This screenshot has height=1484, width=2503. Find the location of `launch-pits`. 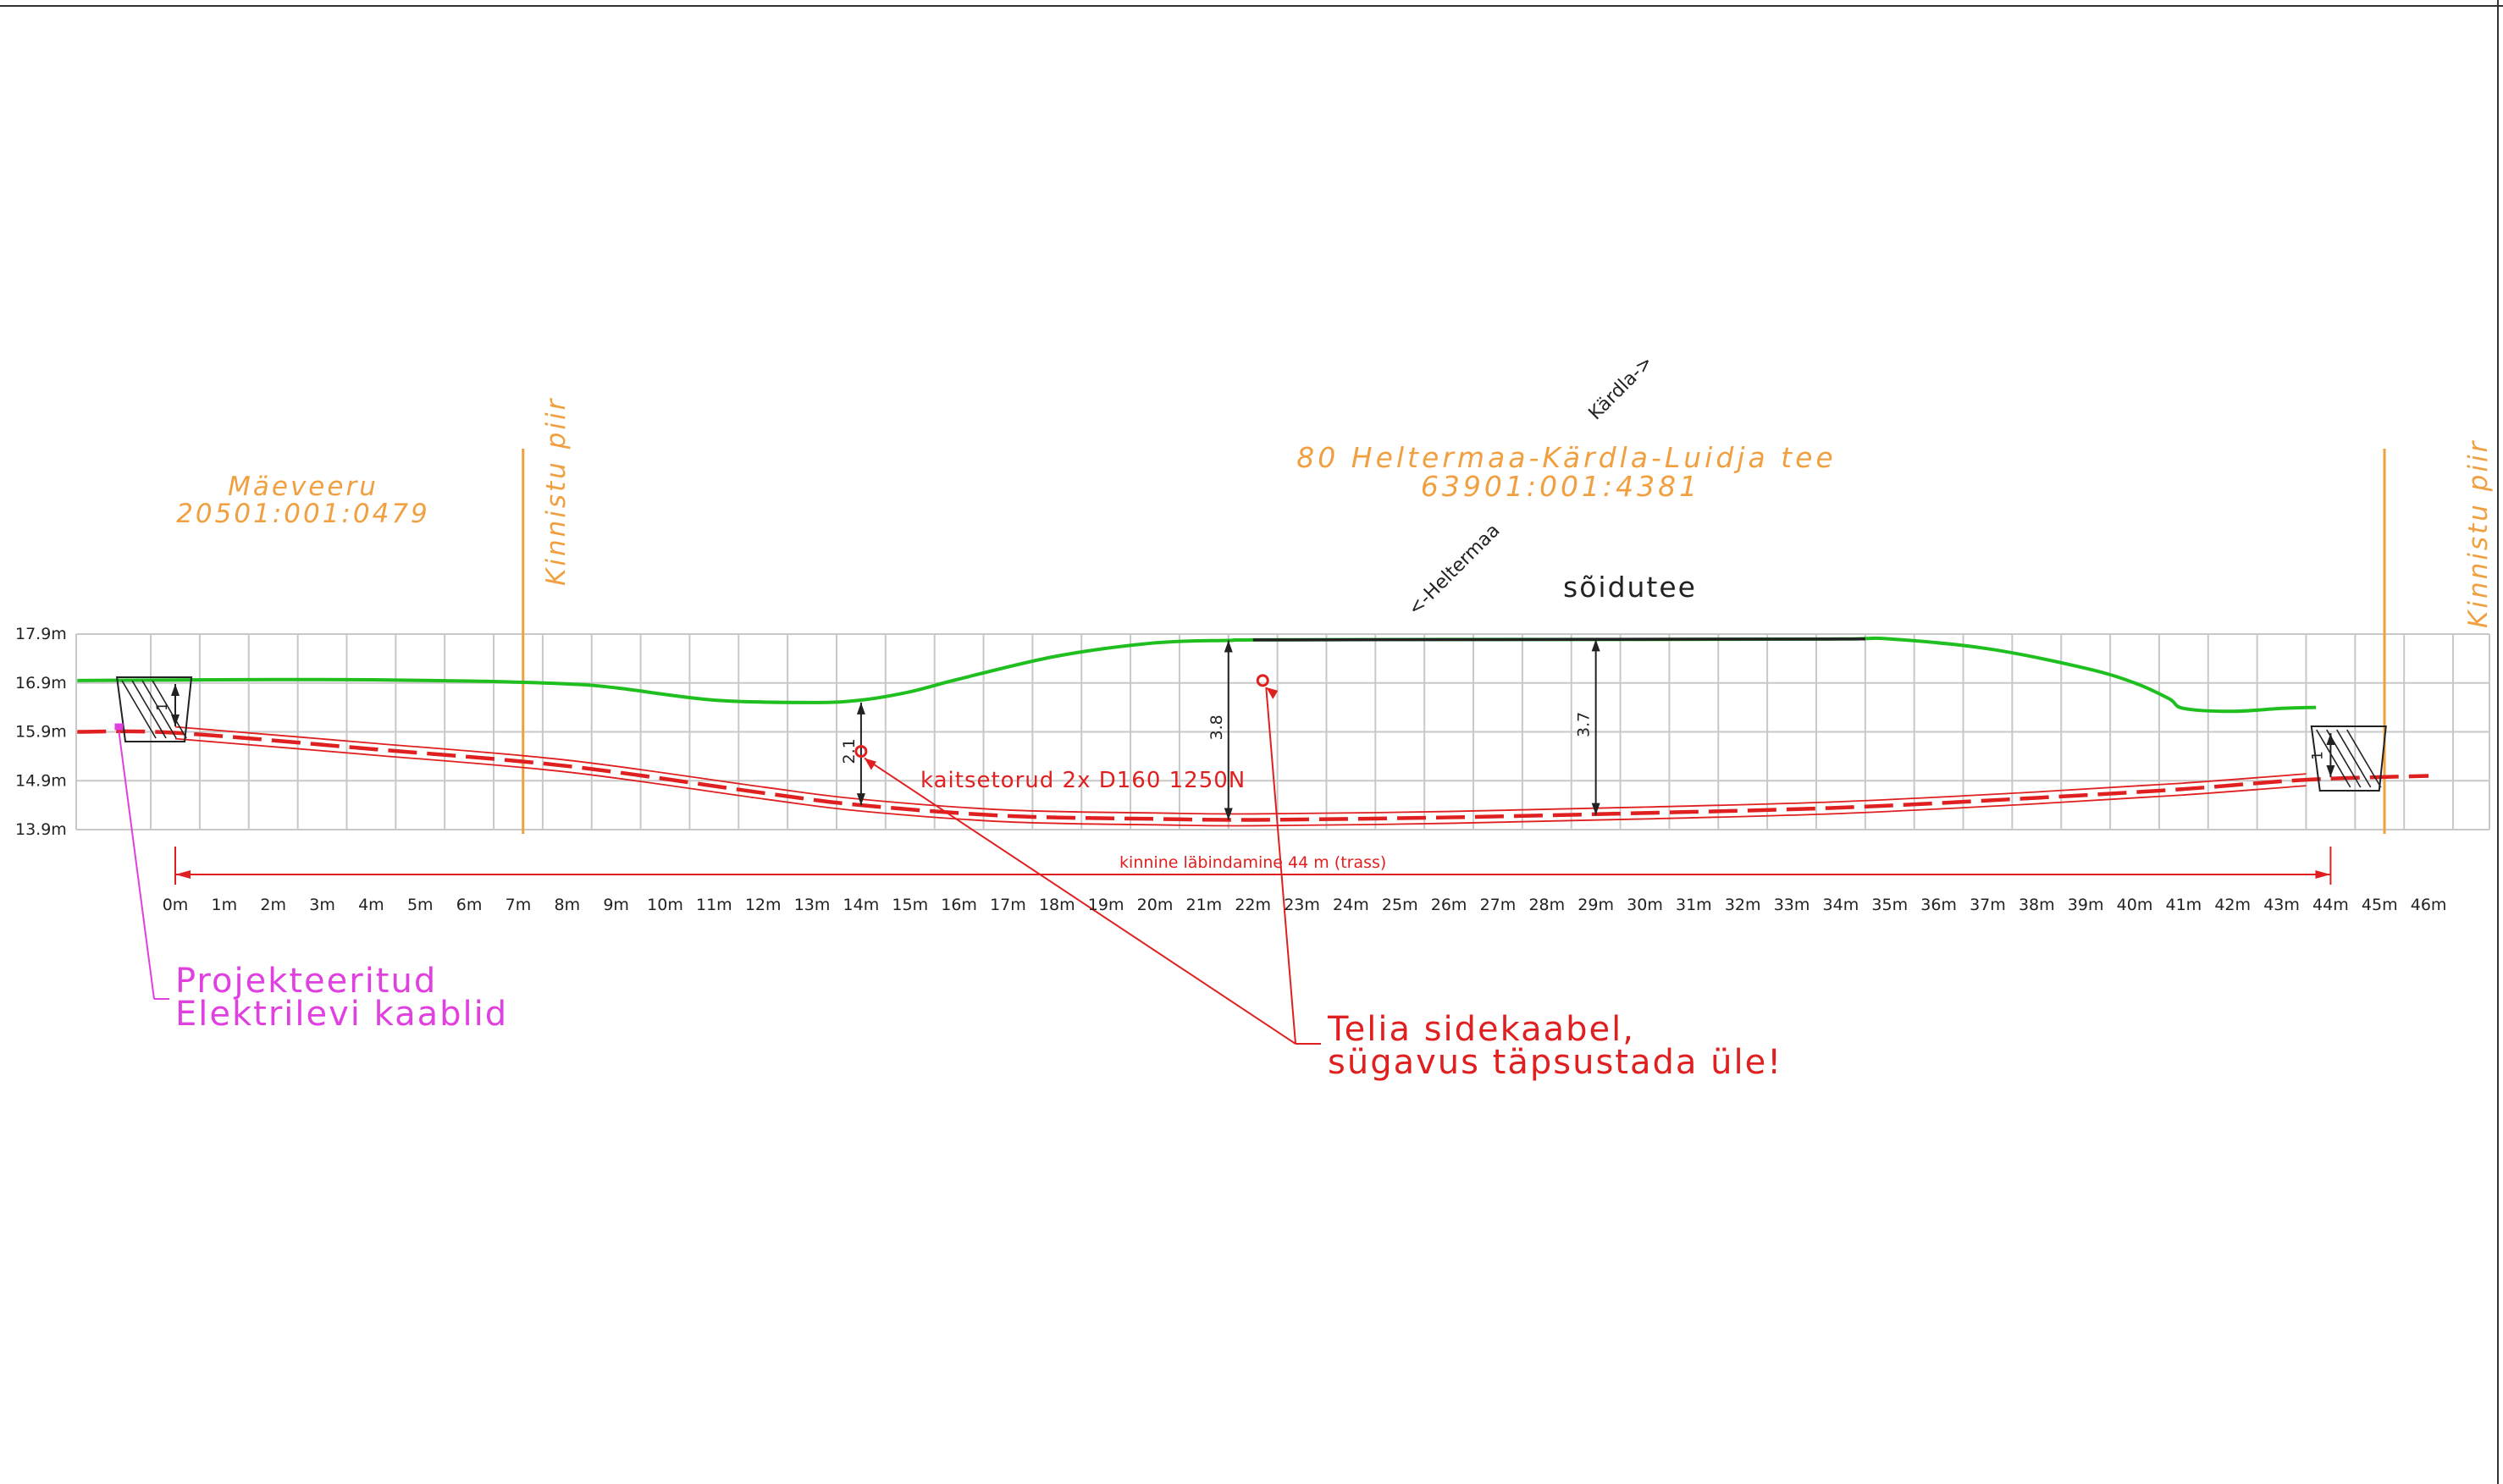

launch-pits is located at coordinates (1251, 734).